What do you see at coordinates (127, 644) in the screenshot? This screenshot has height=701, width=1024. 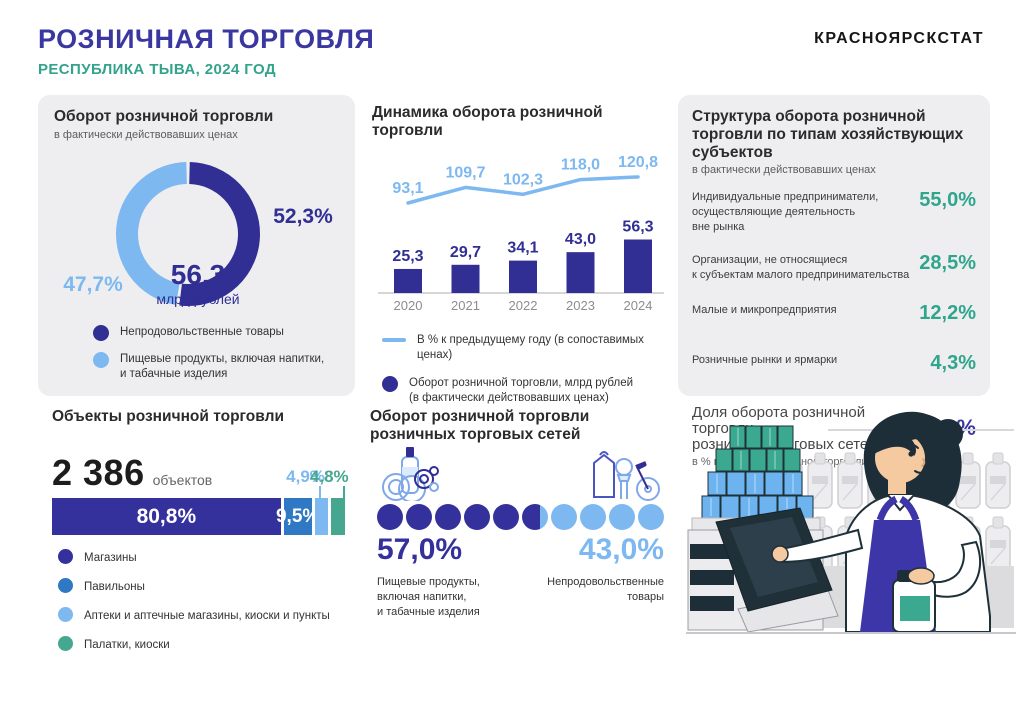 I see `legend-label: Палатки, киоски` at bounding box center [127, 644].